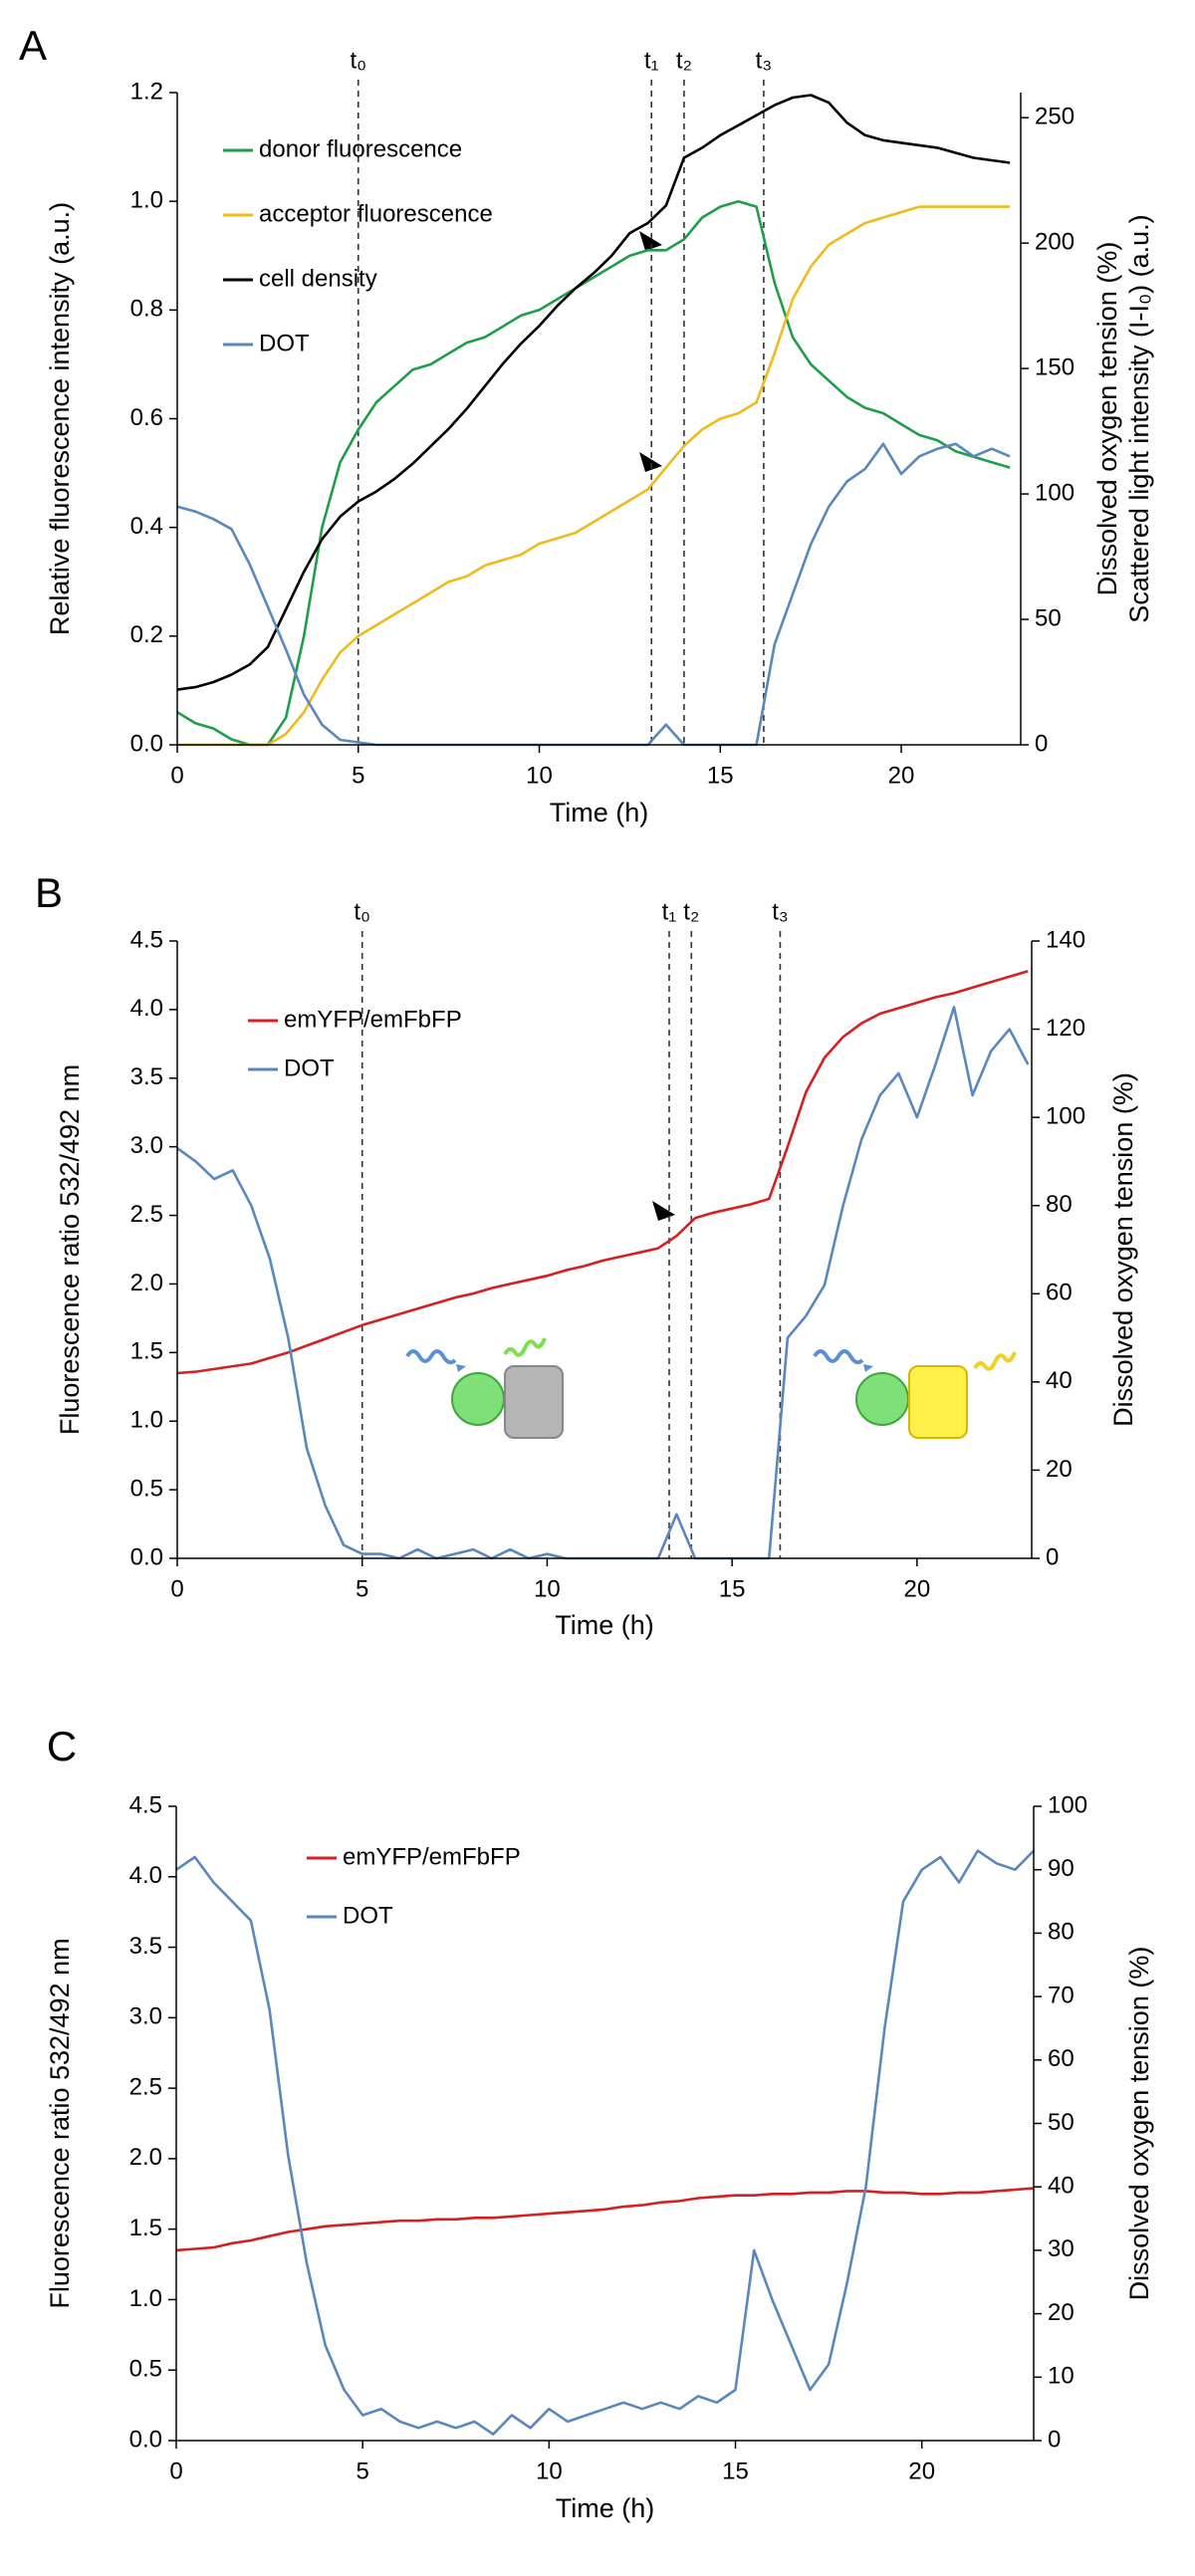  I want to click on y2-tick-label: 250, so click(1055, 117).